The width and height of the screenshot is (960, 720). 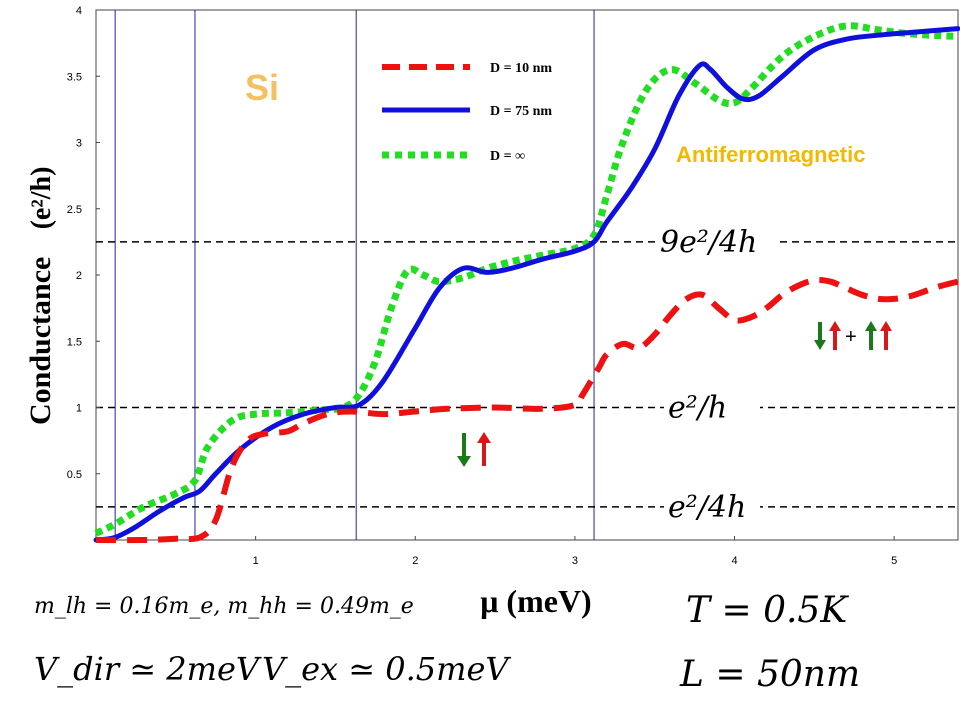 I want to click on legend-label: D = ∞, so click(x=507, y=156).